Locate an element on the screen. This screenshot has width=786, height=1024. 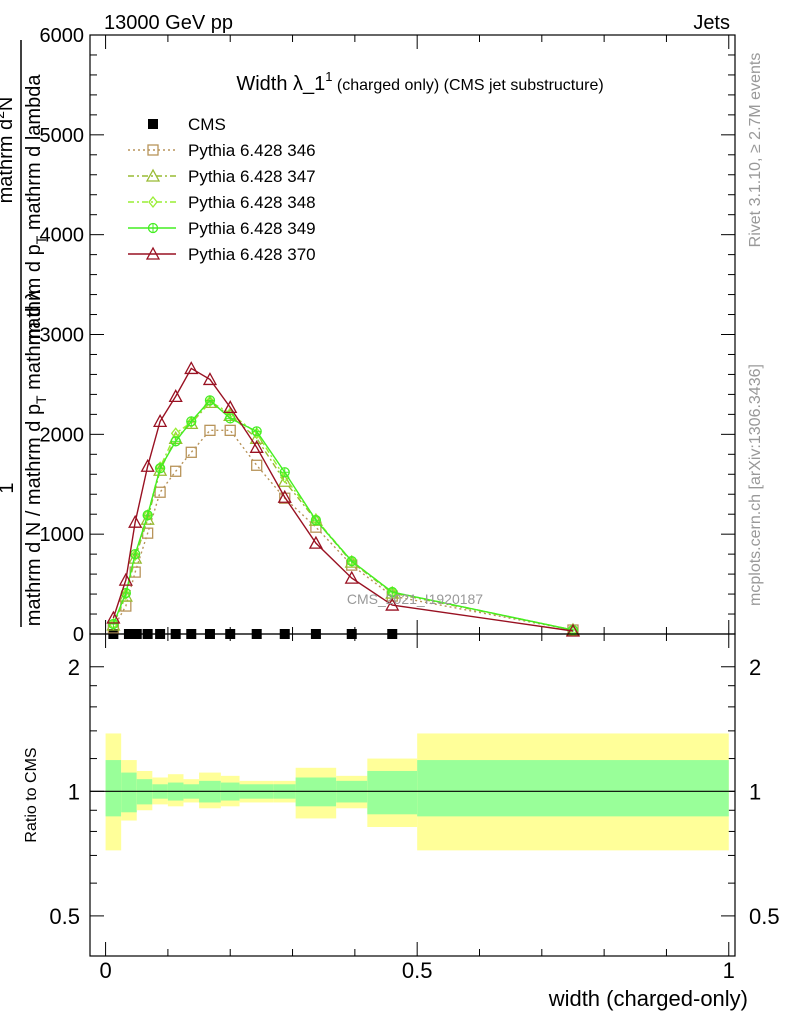
ratio-y-tick-label-left: 2 is located at coordinates (74, 667).